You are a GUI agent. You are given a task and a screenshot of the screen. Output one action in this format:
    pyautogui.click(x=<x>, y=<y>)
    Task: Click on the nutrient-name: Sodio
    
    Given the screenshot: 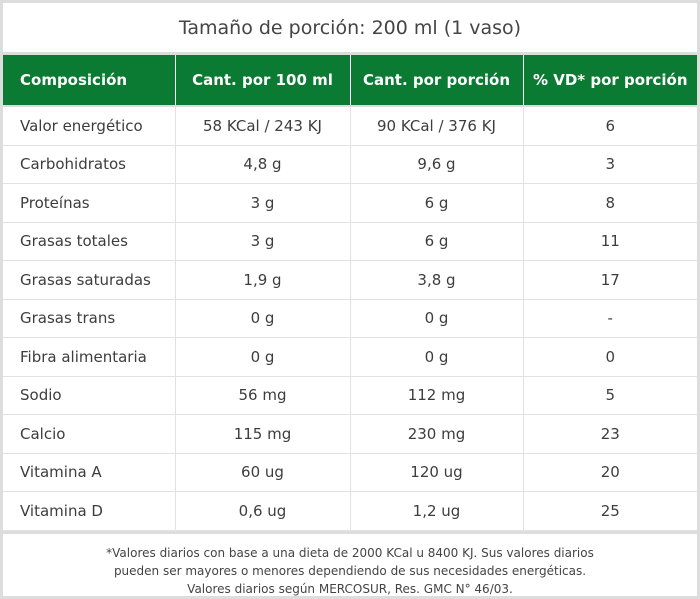 What is the action you would take?
    pyautogui.click(x=89, y=395)
    